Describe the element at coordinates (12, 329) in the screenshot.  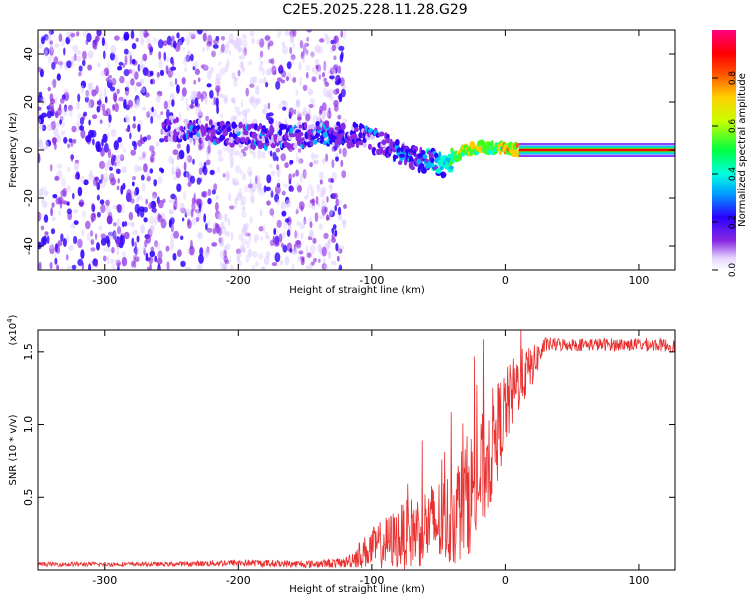
I see `snr-y-multiplier: (x104)` at that location.